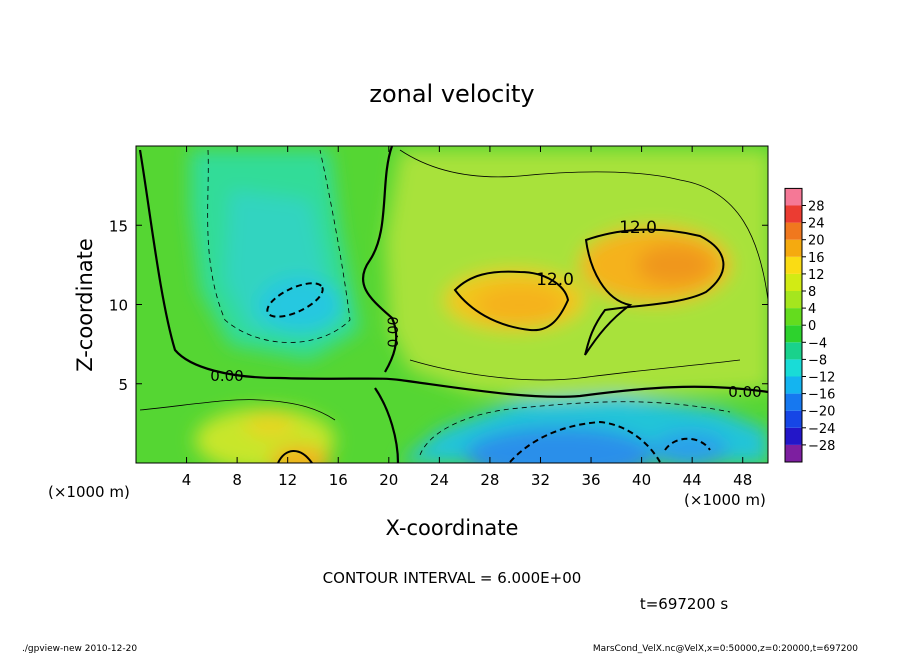 This screenshot has height=654, width=904. What do you see at coordinates (540, 480) in the screenshot?
I see `x-tick-label: 32` at bounding box center [540, 480].